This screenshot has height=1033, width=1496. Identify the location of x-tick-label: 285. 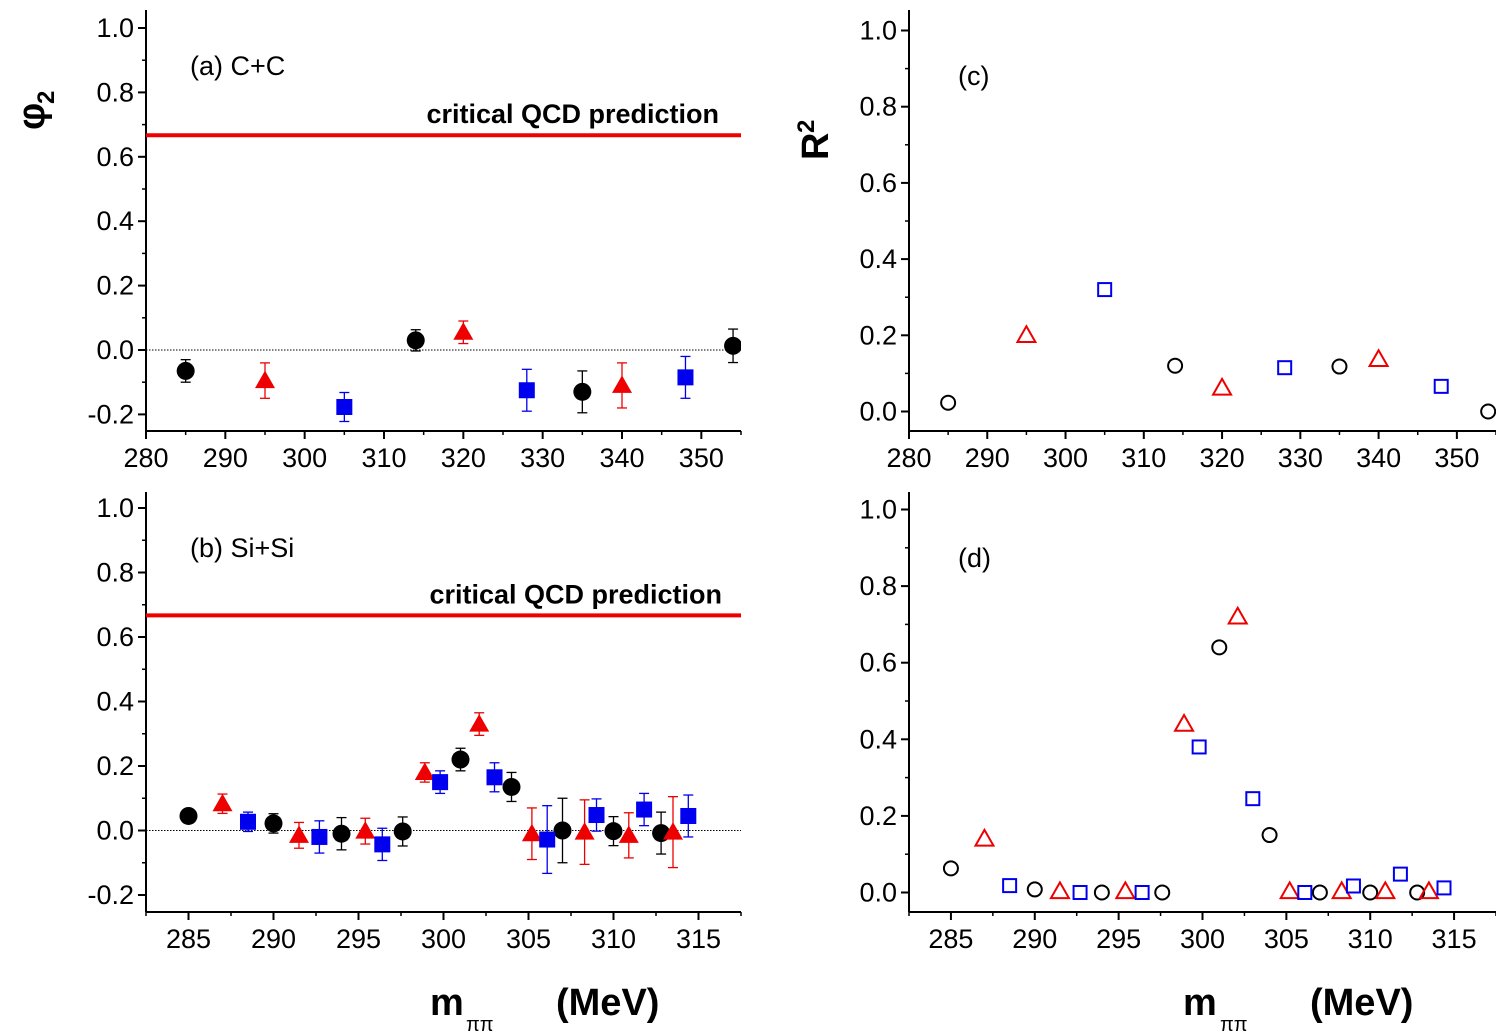
(188, 939).